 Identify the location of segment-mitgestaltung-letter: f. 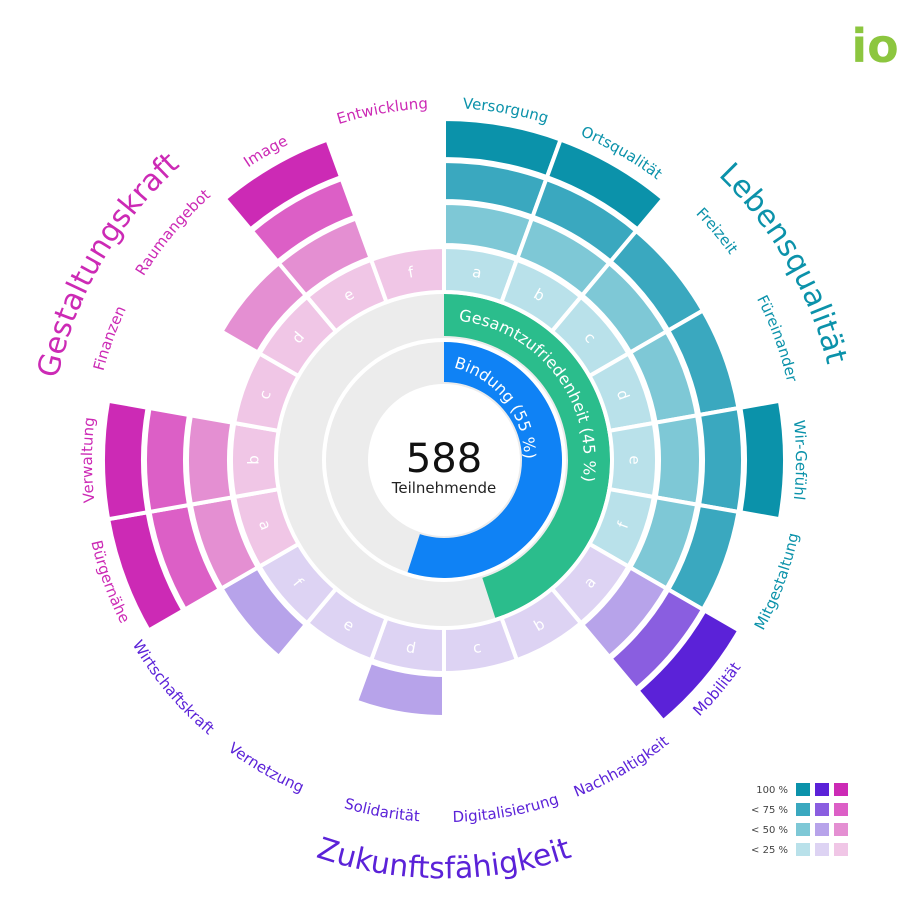
(623, 525).